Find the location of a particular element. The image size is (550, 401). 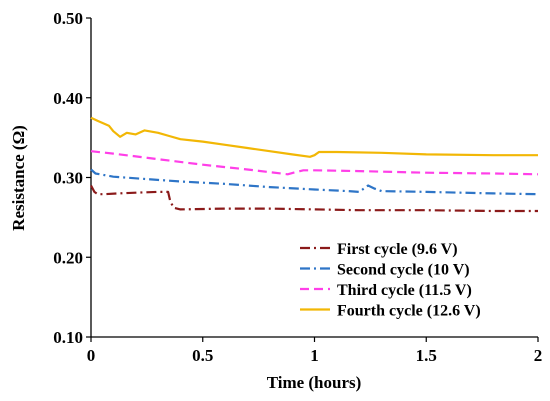

x-tick-label: 2 is located at coordinates (538, 355).